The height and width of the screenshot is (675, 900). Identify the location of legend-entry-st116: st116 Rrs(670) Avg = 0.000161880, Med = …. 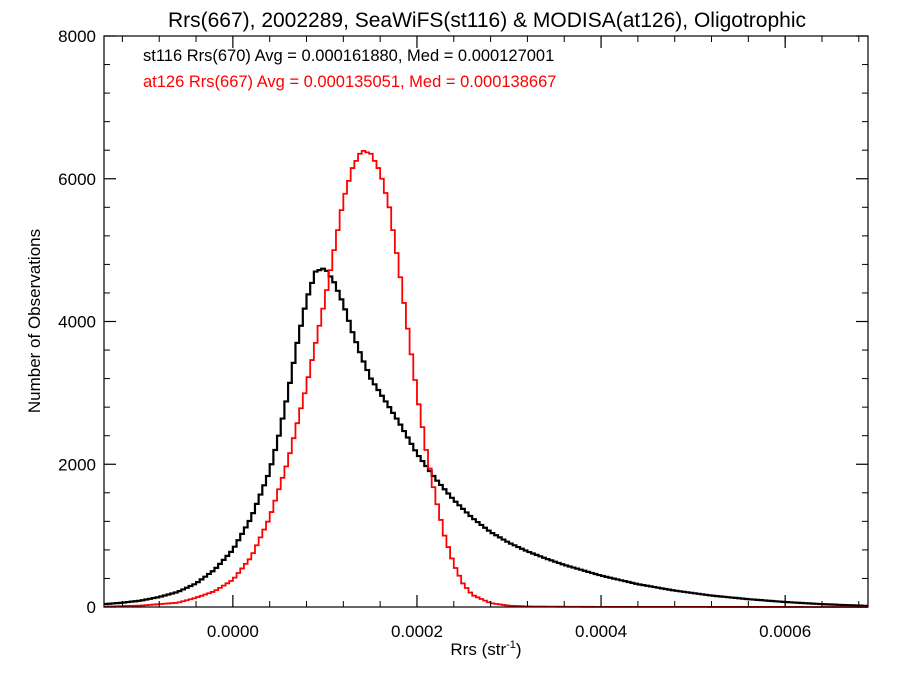
(348, 56).